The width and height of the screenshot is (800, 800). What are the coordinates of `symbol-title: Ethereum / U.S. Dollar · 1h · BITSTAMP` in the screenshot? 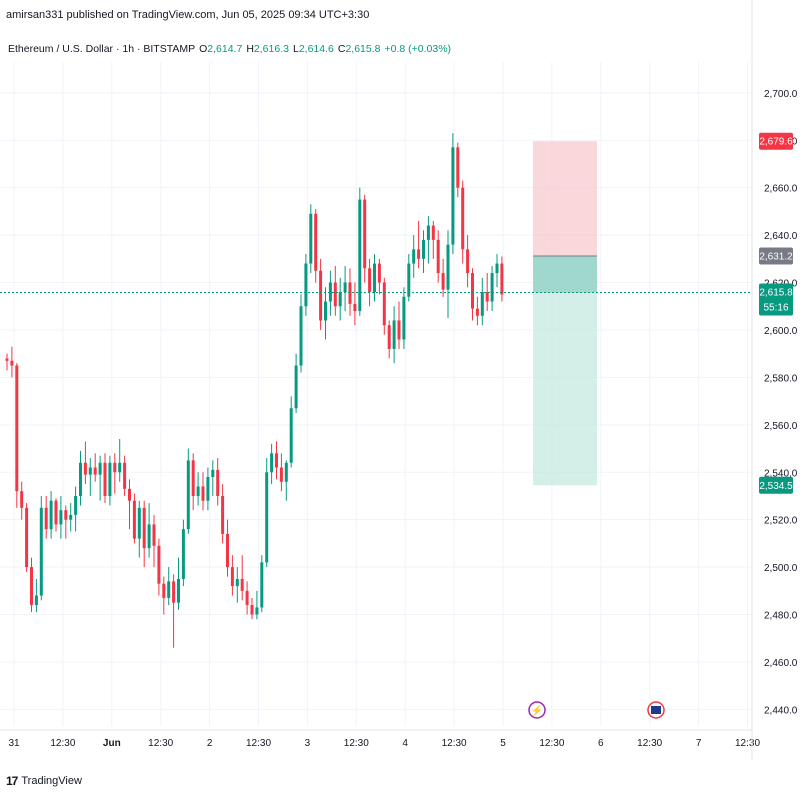 It's located at (102, 49).